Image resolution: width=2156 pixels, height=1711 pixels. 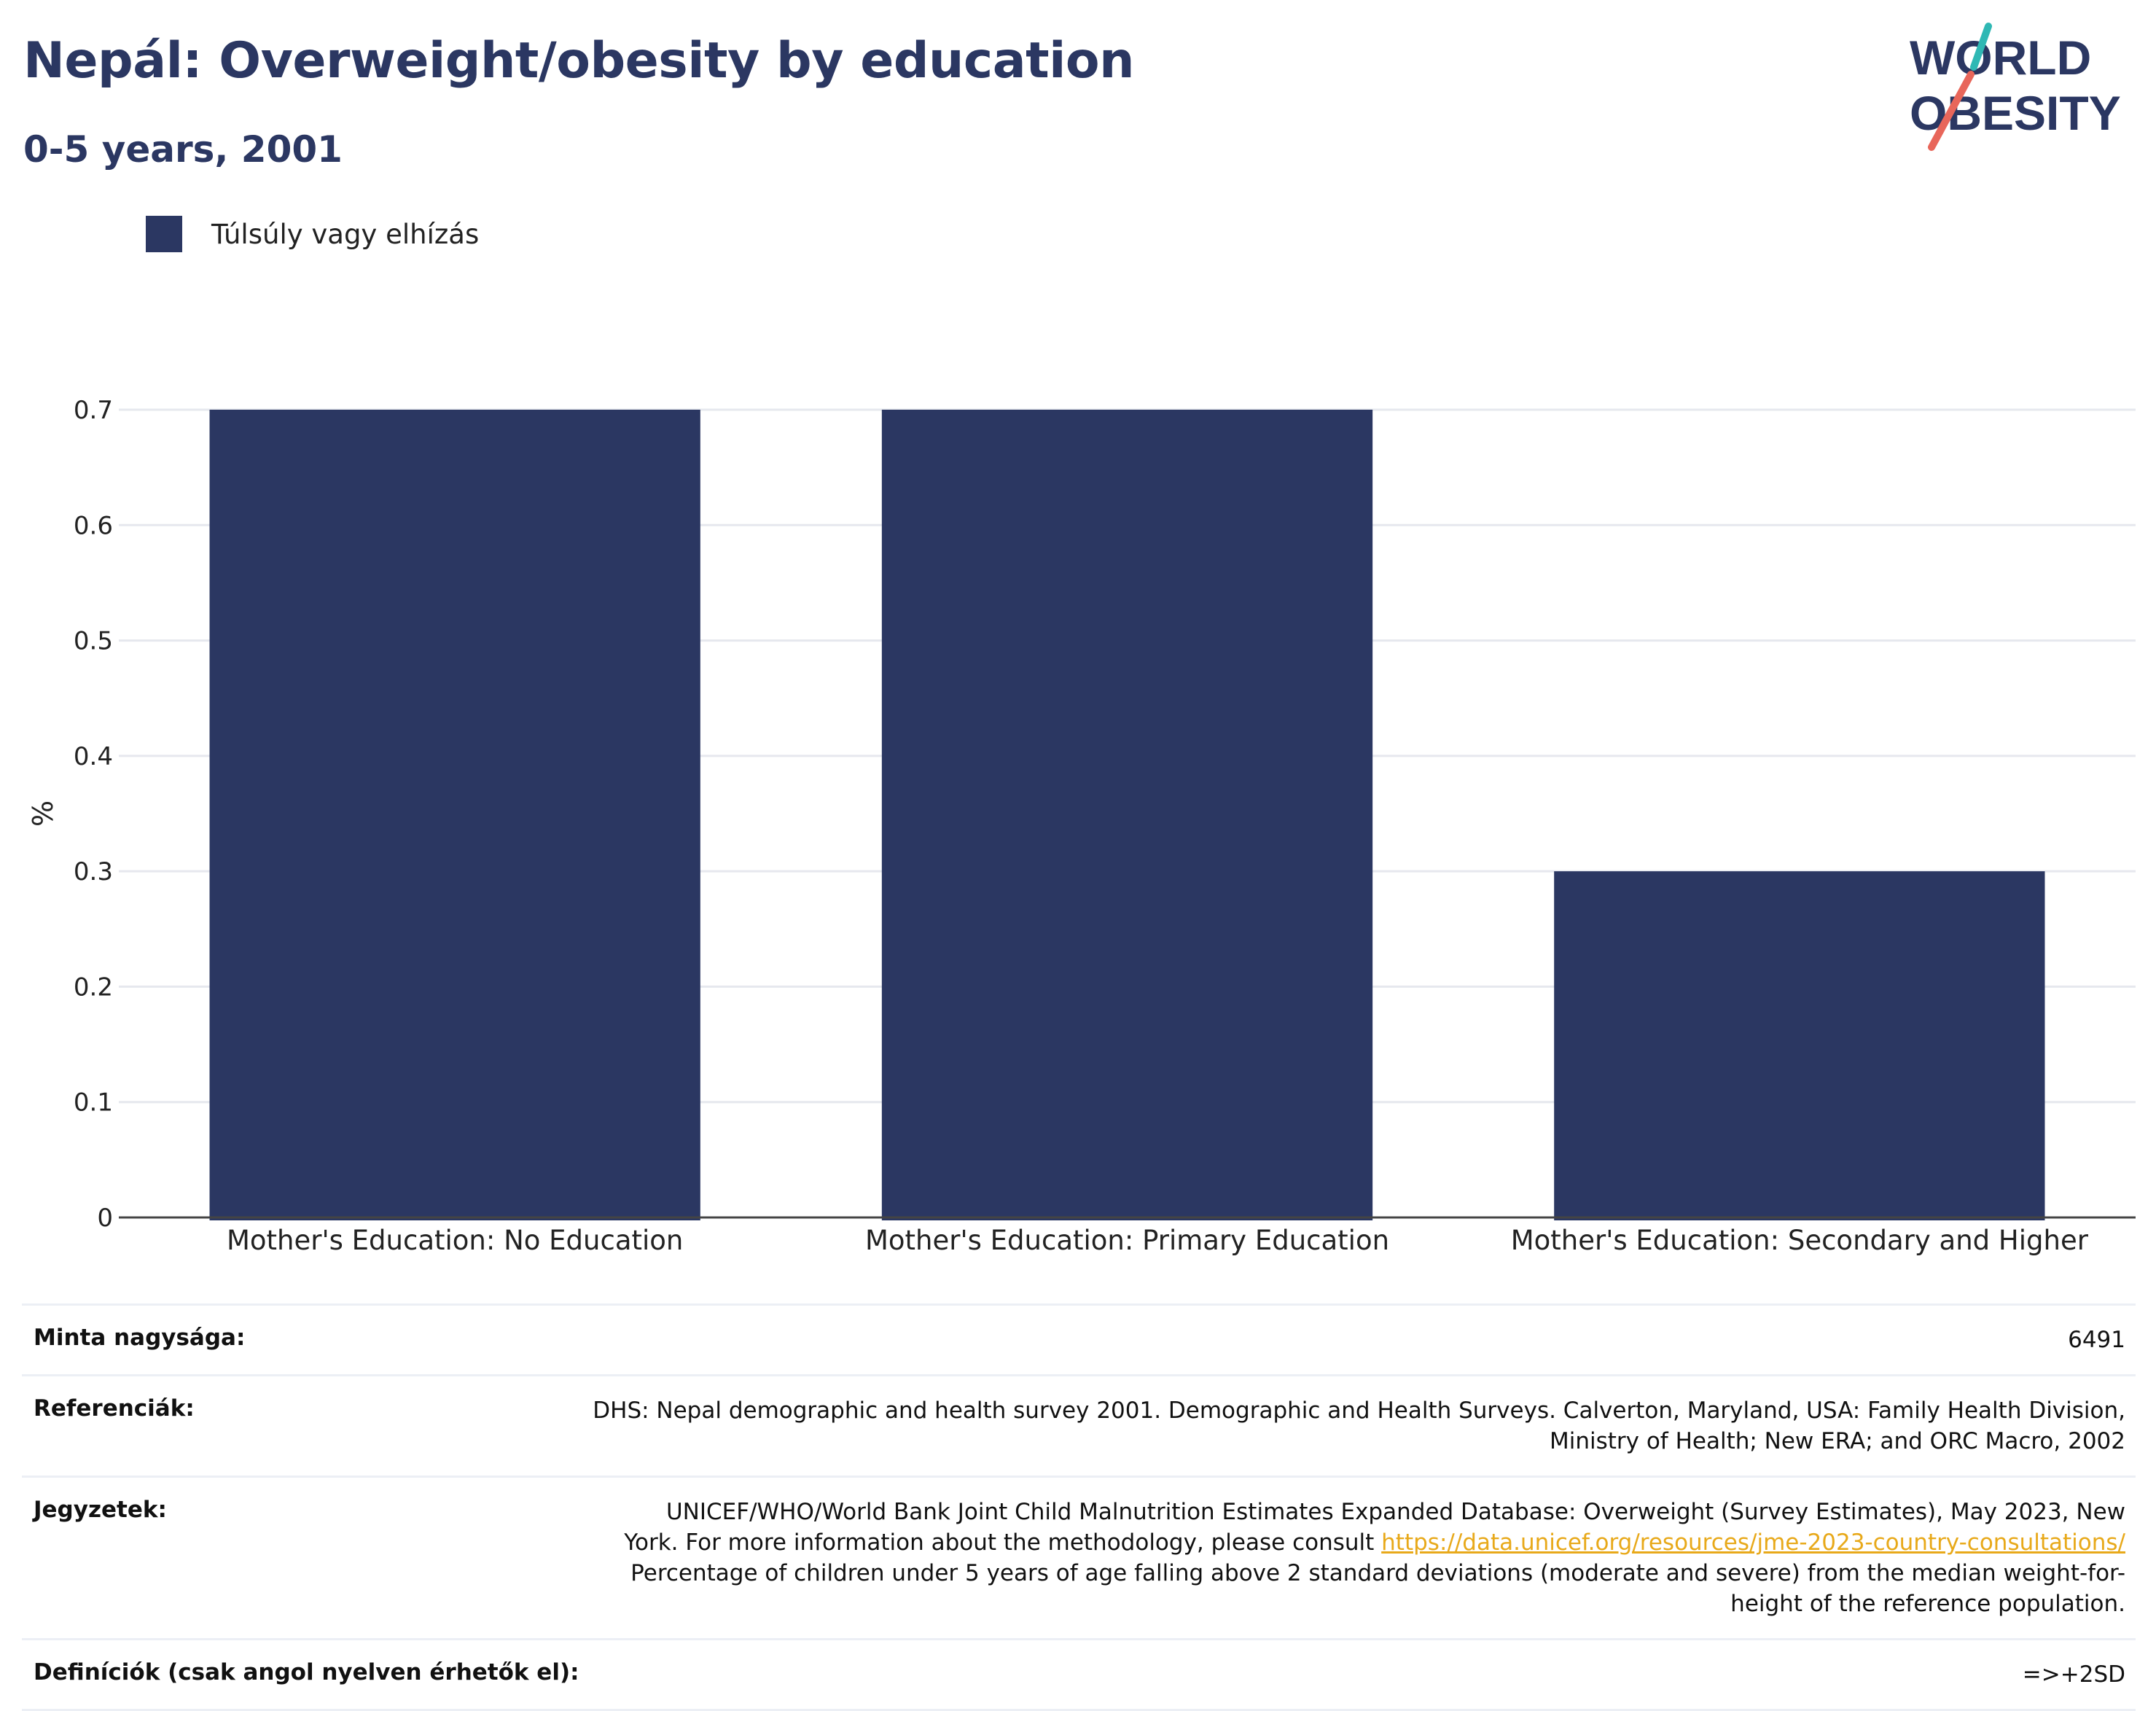 I want to click on logo-word-world: WORLD, so click(x=2000, y=58).